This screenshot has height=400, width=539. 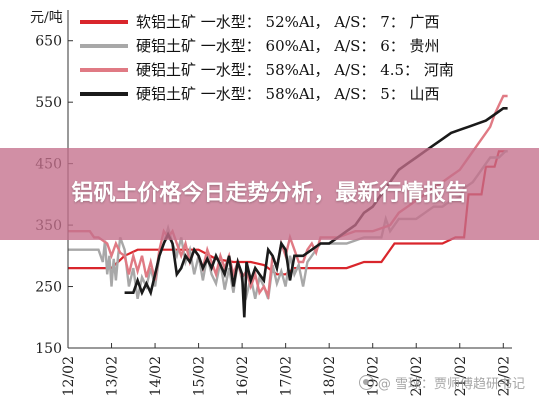 What do you see at coordinates (243, 376) in the screenshot?
I see `x-tick-label: 16/02` at bounding box center [243, 376].